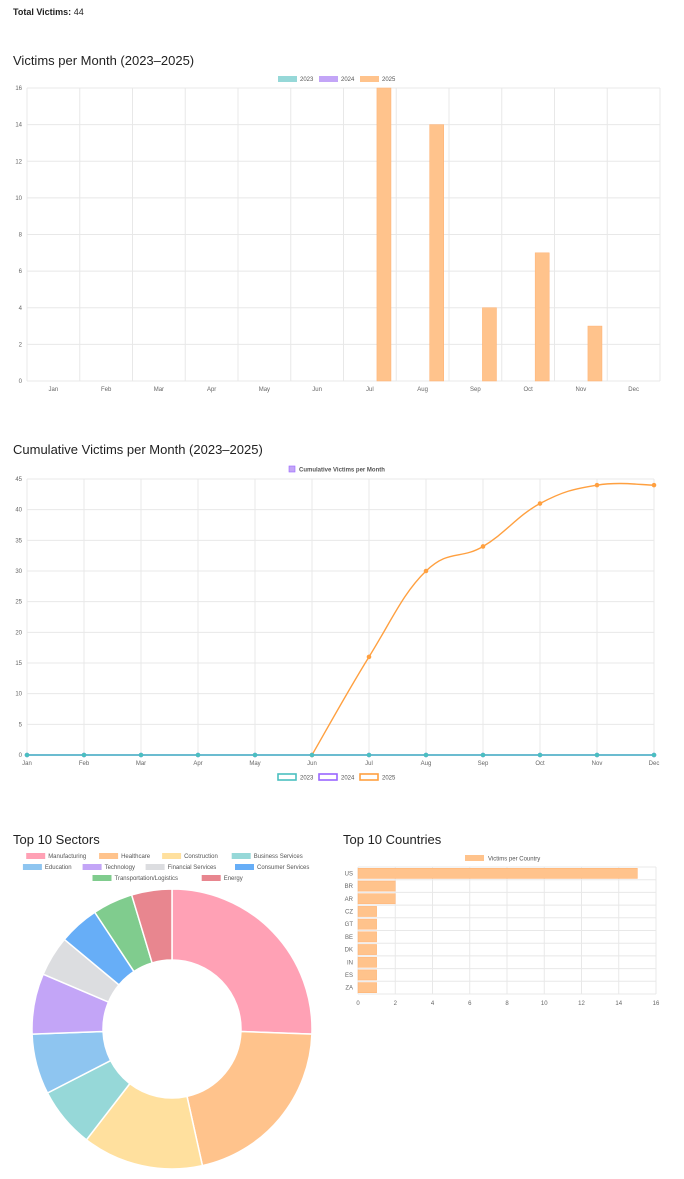 Image resolution: width=684 pixels, height=1179 pixels. Describe the element at coordinates (21, 382) in the screenshot. I see `y-tick-label: 0` at that location.